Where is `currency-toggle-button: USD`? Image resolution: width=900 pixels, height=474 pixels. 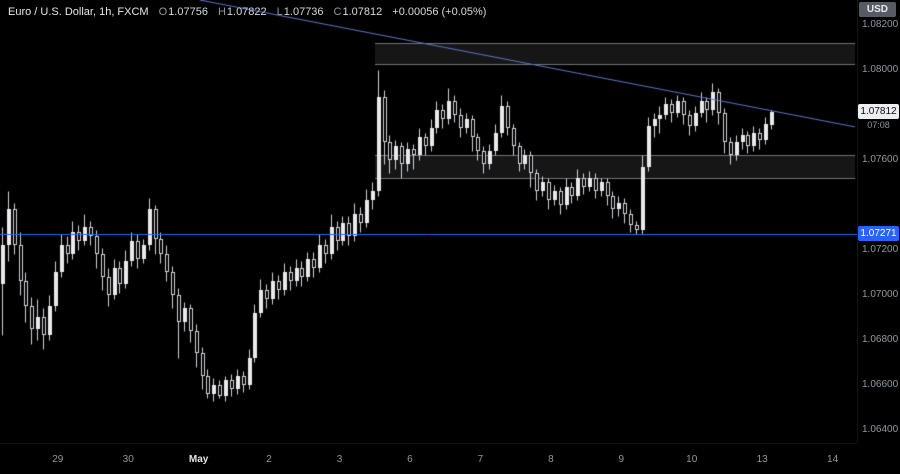
currency-toggle-button: USD is located at coordinates (877, 9).